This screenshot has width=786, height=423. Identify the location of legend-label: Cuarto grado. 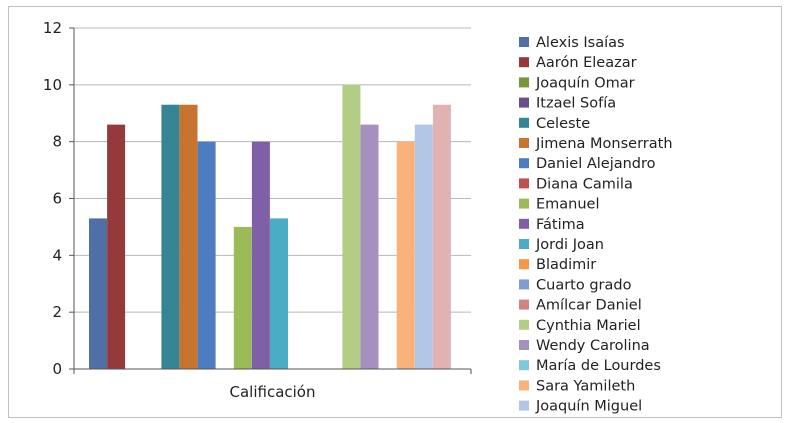
(584, 285).